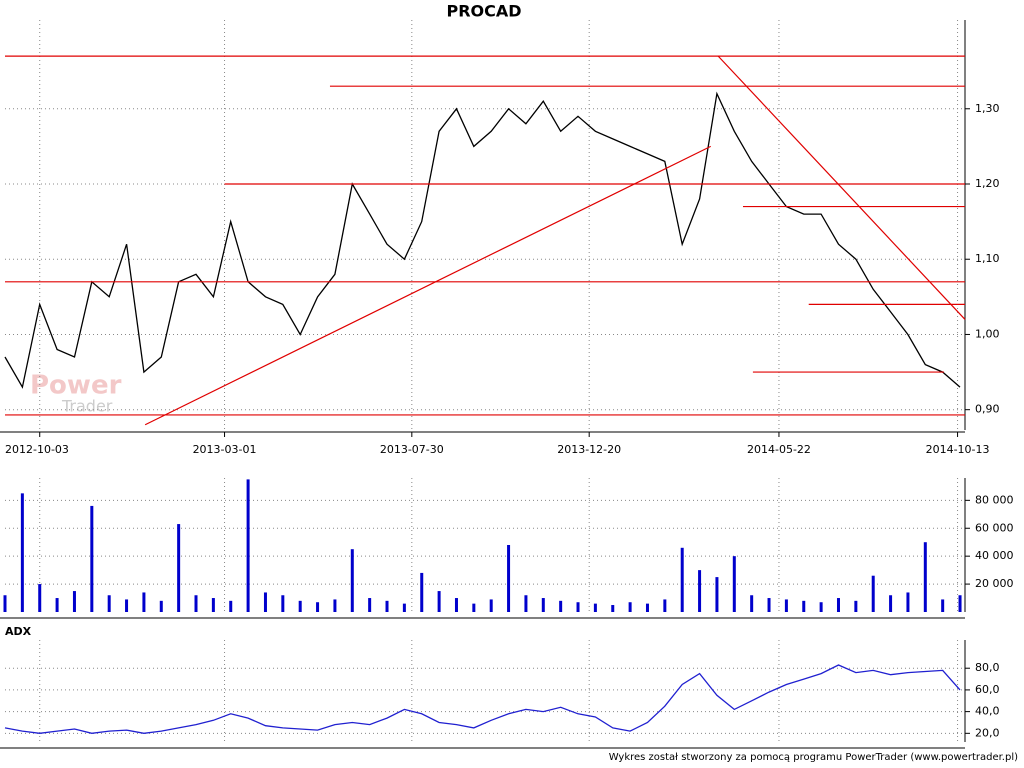 The height and width of the screenshot is (768, 1024). I want to click on y-tick-label: 40,0, so click(987, 711).